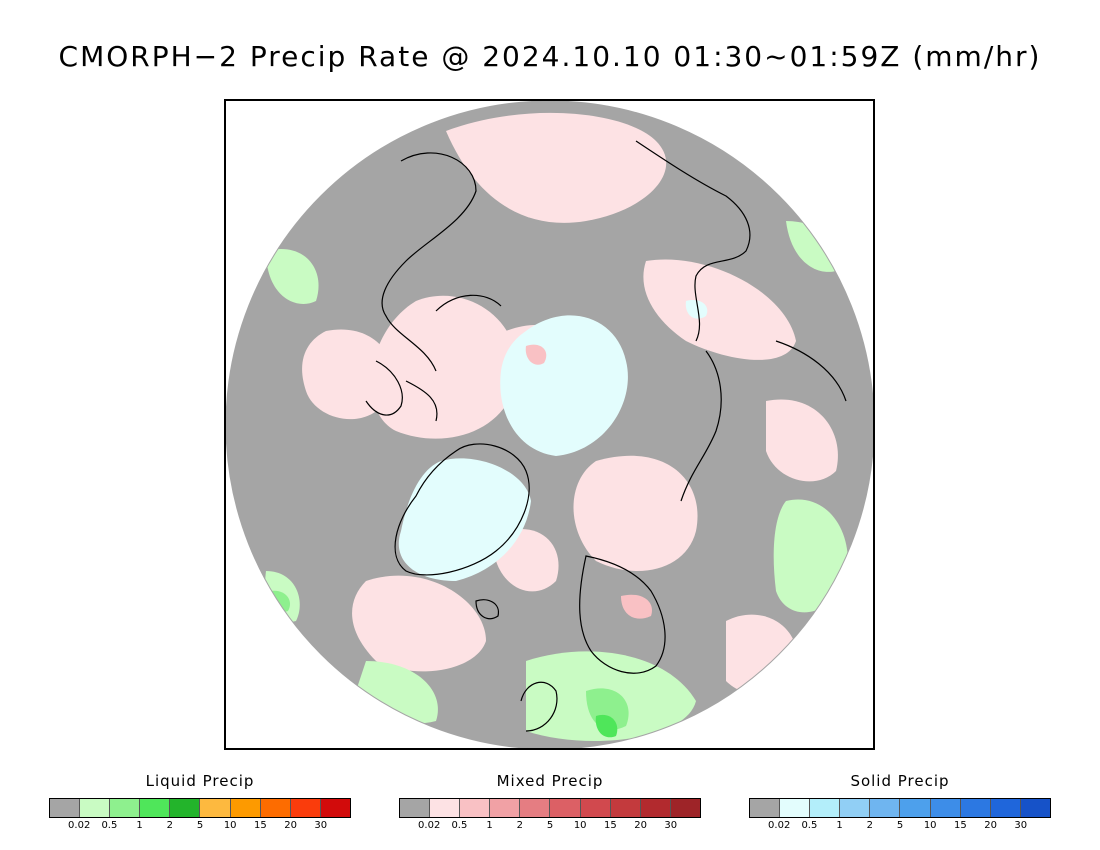 The image size is (1100, 850). Describe the element at coordinates (990, 825) in the screenshot. I see `legend-solid-tick-label: 20` at that location.